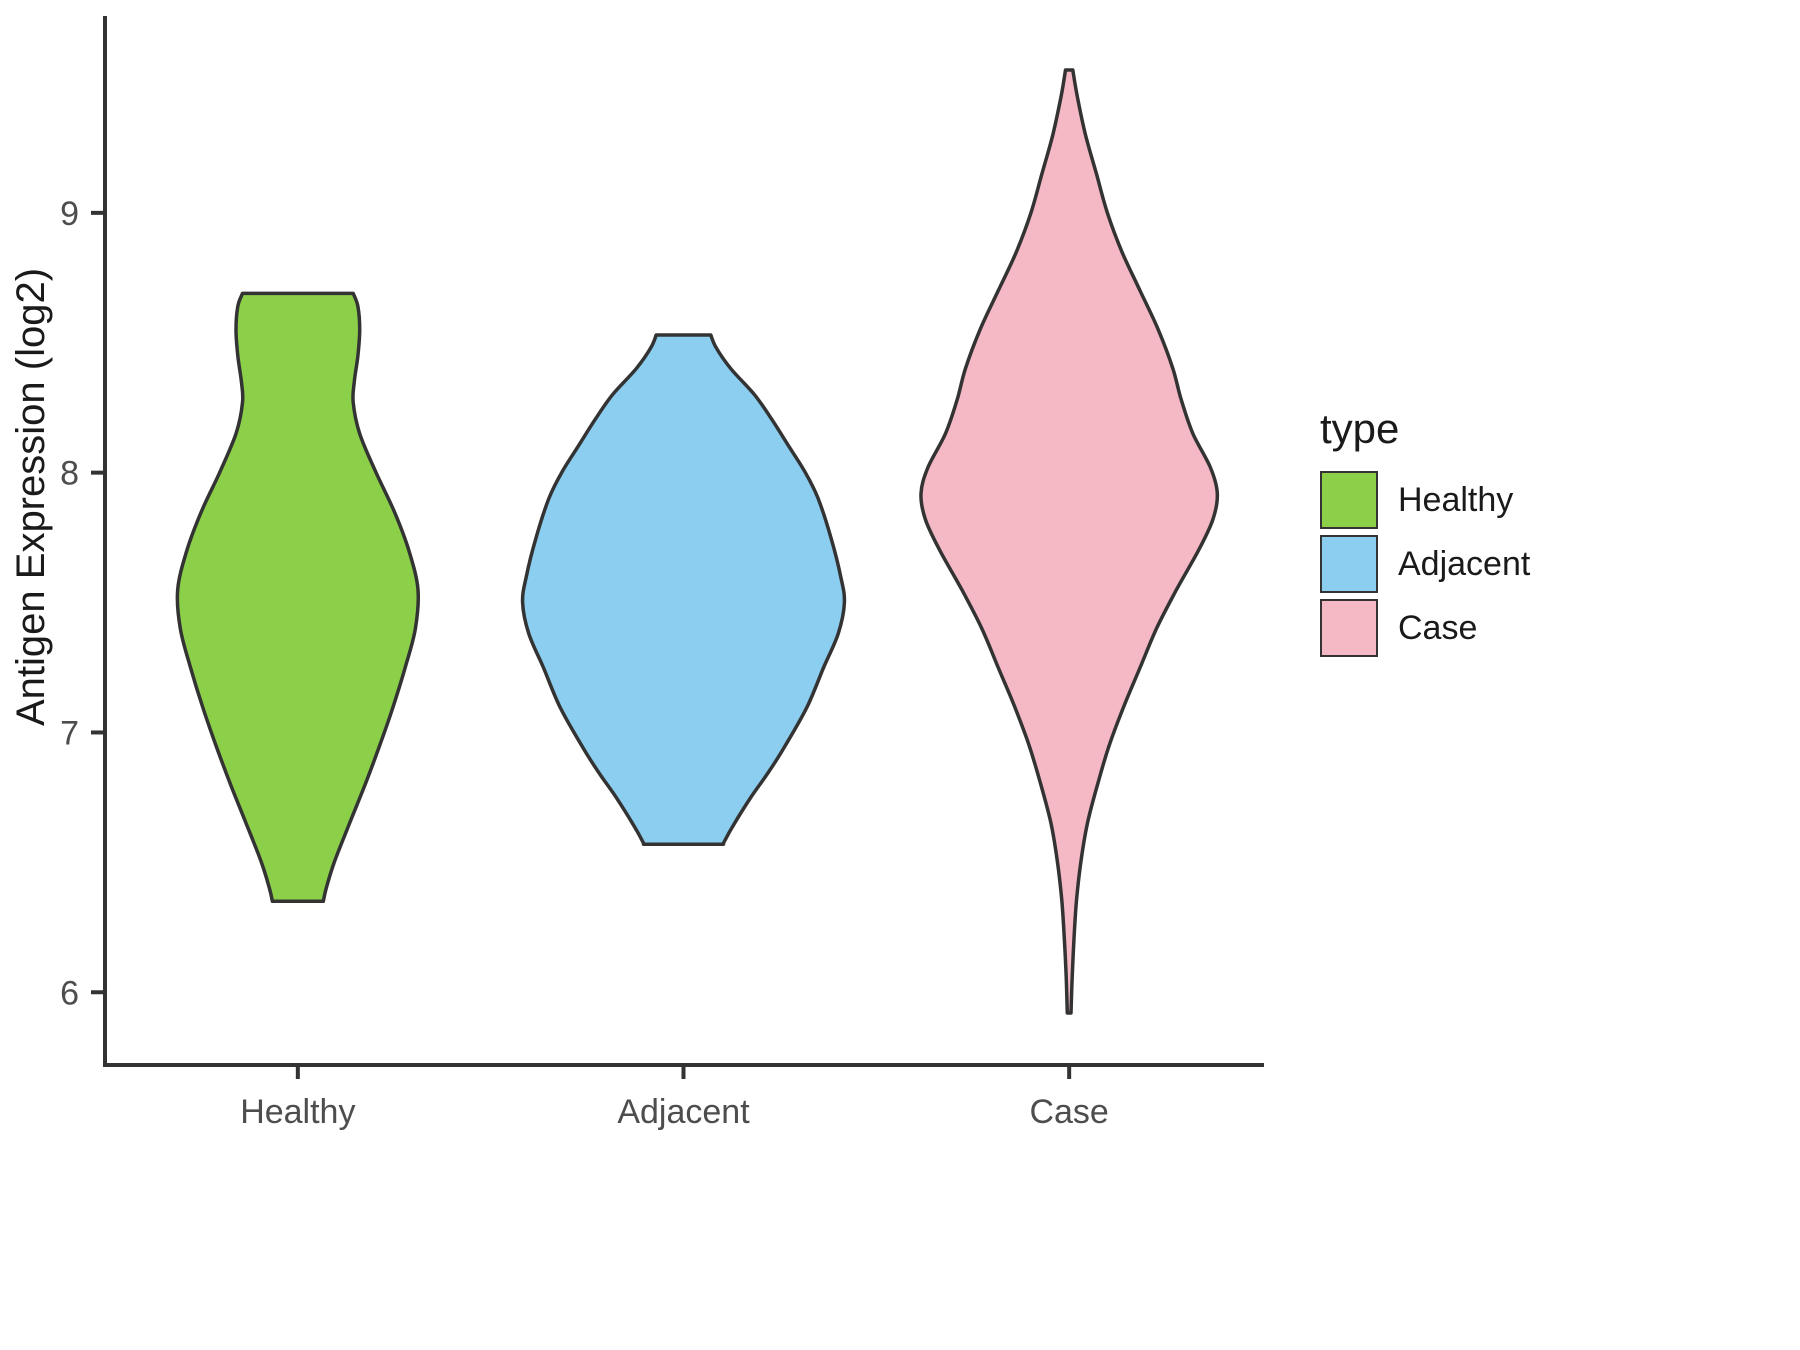  I want to click on y-axis-title: Antigen Expression (log2), so click(31, 497).